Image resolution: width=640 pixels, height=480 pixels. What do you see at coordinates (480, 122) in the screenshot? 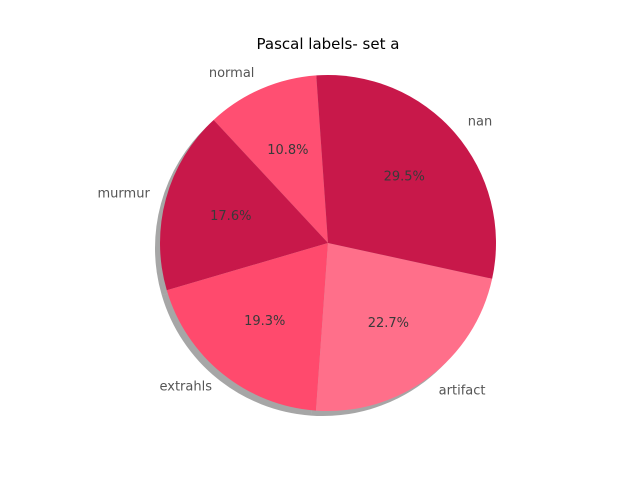
I see `slice-label-nan: nan` at bounding box center [480, 122].